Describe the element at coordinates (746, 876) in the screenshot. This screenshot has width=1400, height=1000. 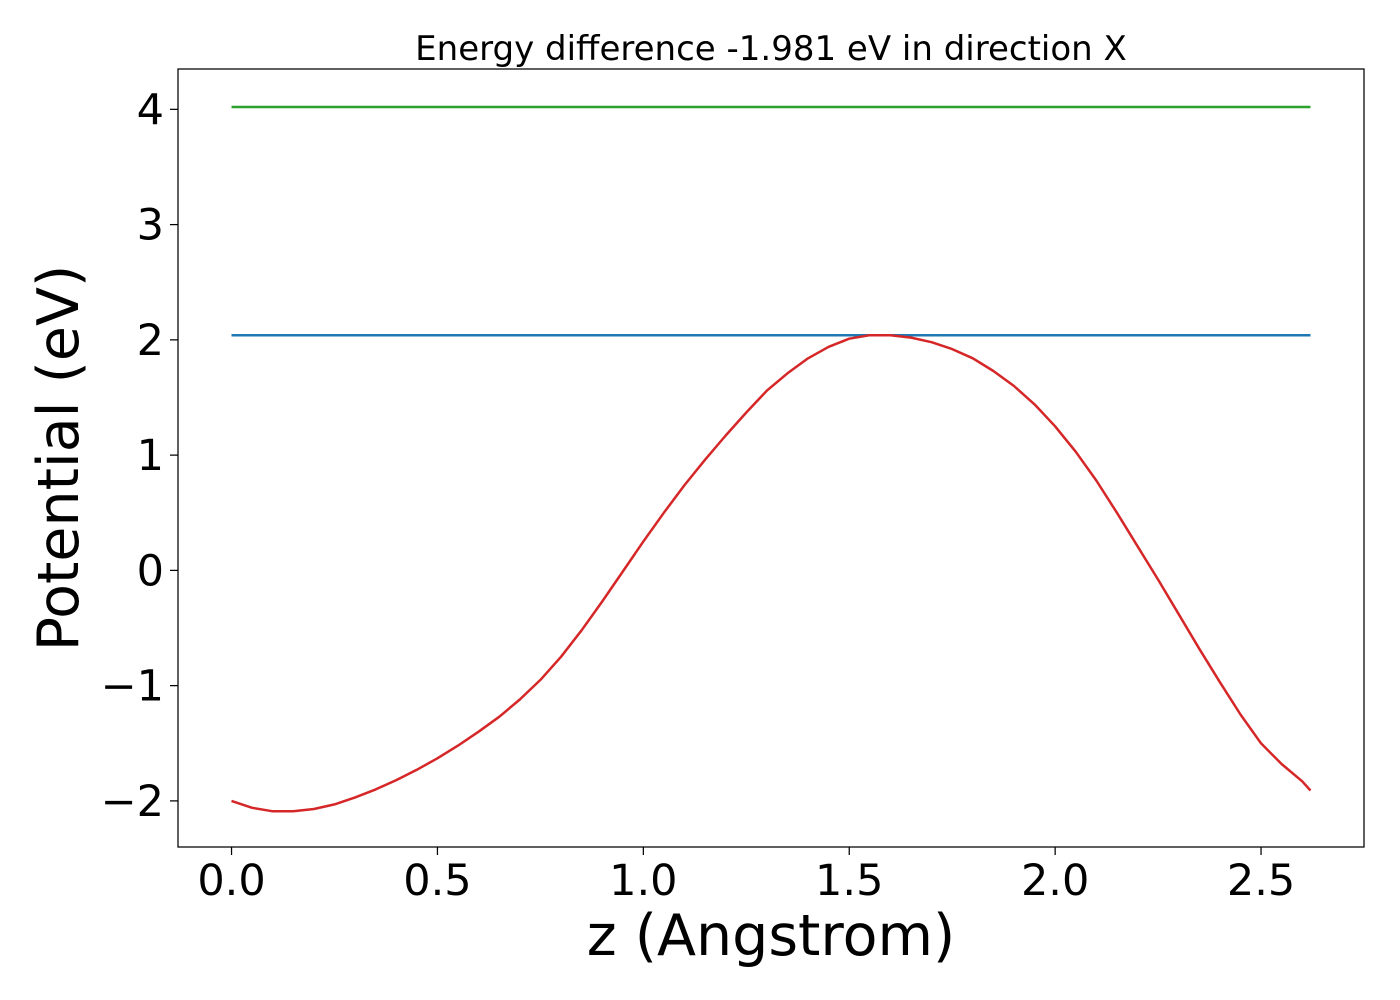
I see `x-axis: 0.0 0.5 1.0 1.5 2.0 2.5` at that location.